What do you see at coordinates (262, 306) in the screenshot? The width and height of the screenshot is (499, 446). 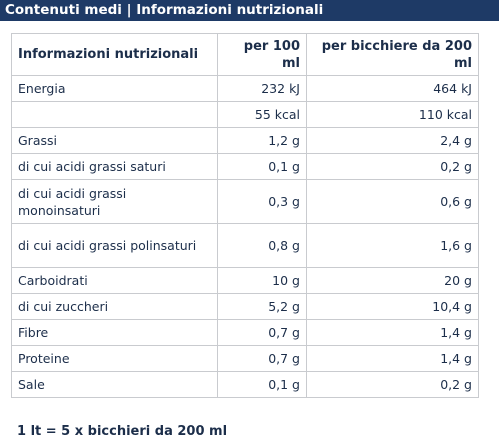 I see `value-per-100ml: 5,2 g` at bounding box center [262, 306].